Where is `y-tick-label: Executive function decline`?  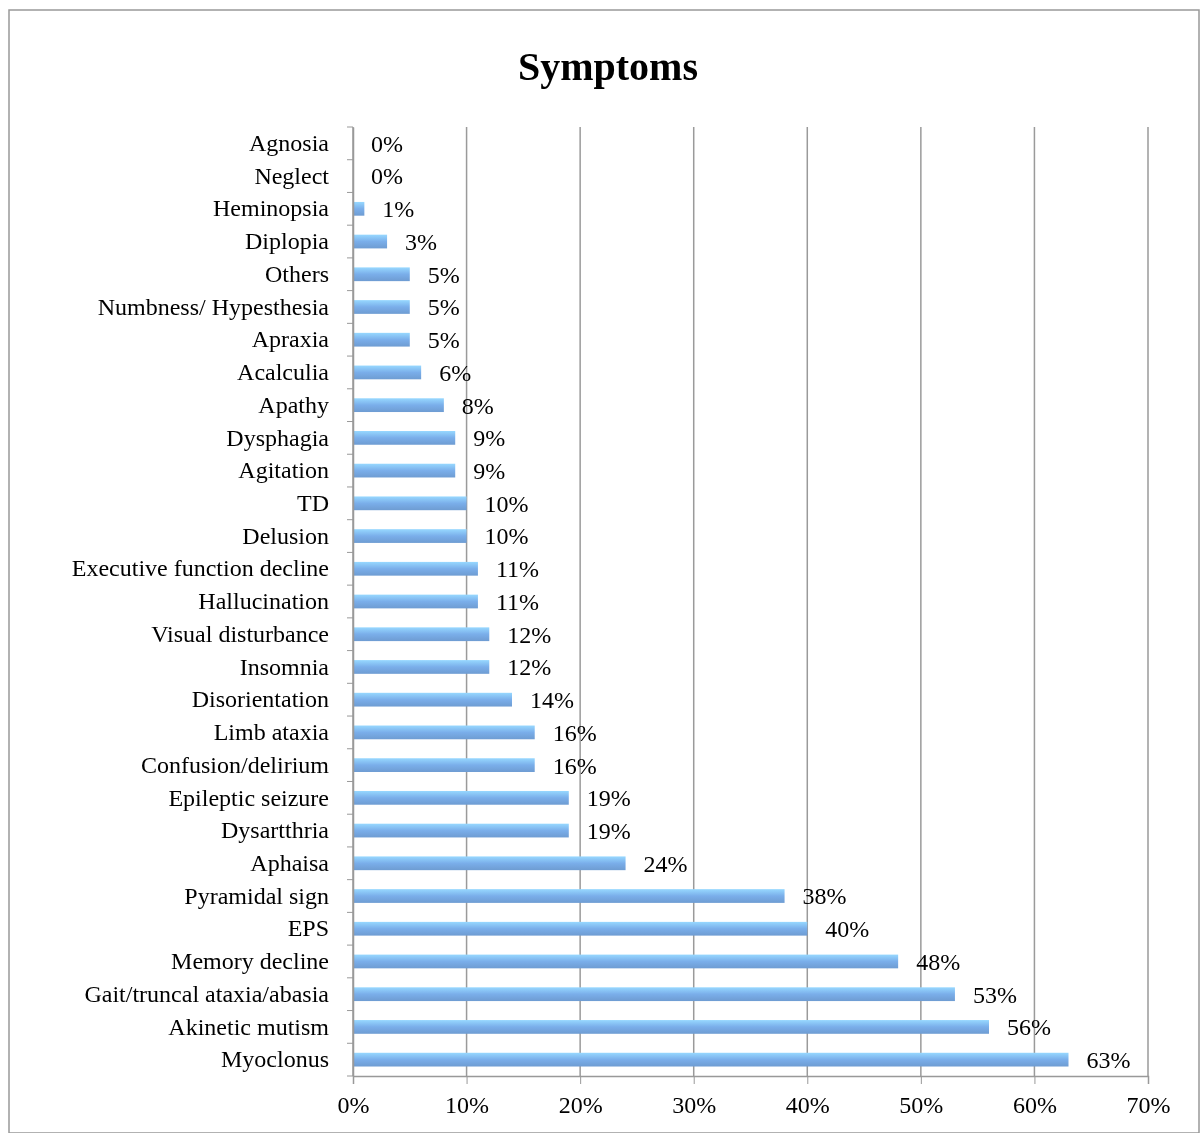 y-tick-label: Executive function decline is located at coordinates (200, 568).